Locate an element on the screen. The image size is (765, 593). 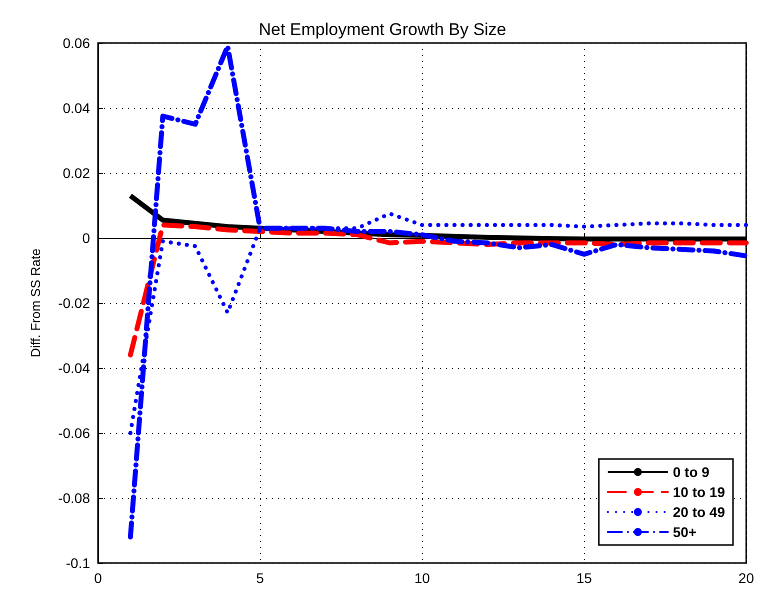
legend-label: 20 to 49 is located at coordinates (699, 512).